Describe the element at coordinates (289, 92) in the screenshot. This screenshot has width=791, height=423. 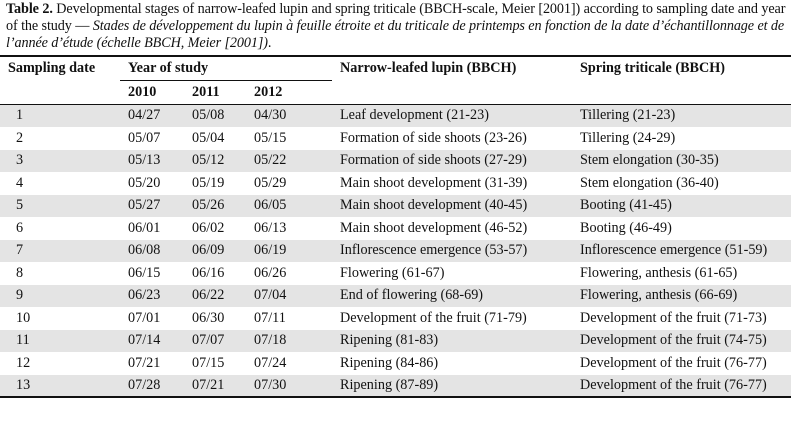
I see `header-year-2012: 2012` at that location.